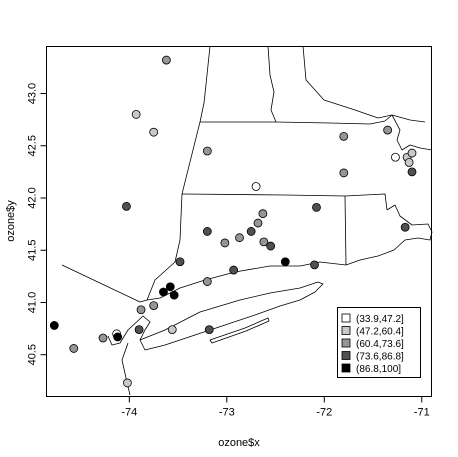 This screenshot has height=457, width=458. Describe the element at coordinates (129, 330) in the screenshot. I see `coast-nj-ny` at that location.